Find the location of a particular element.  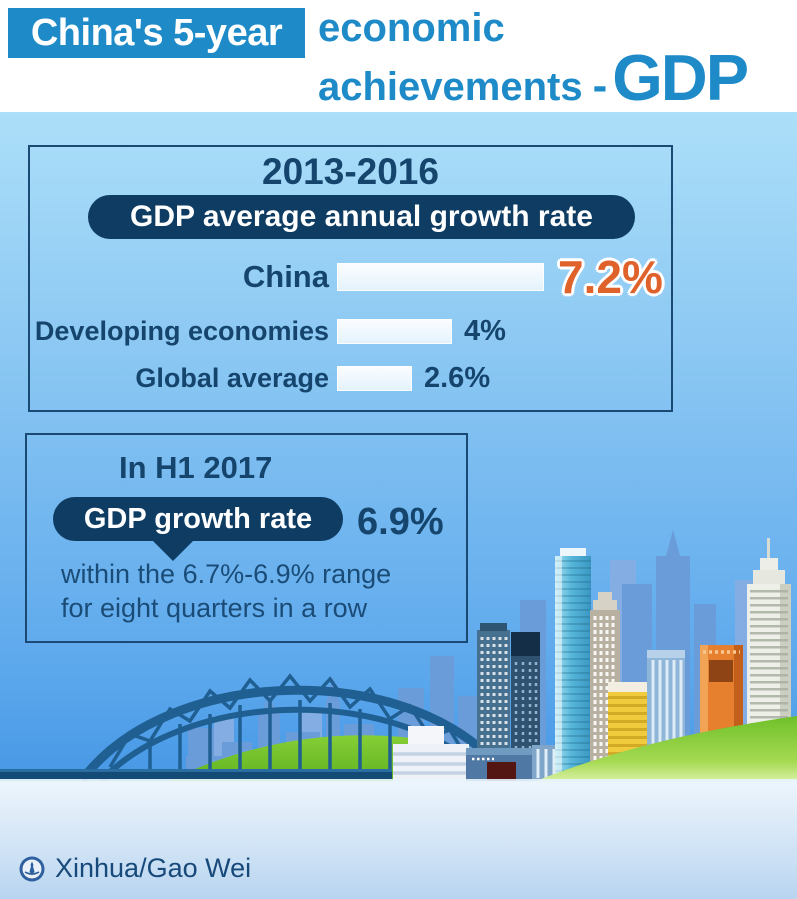

header-dash: - is located at coordinates (600, 85).